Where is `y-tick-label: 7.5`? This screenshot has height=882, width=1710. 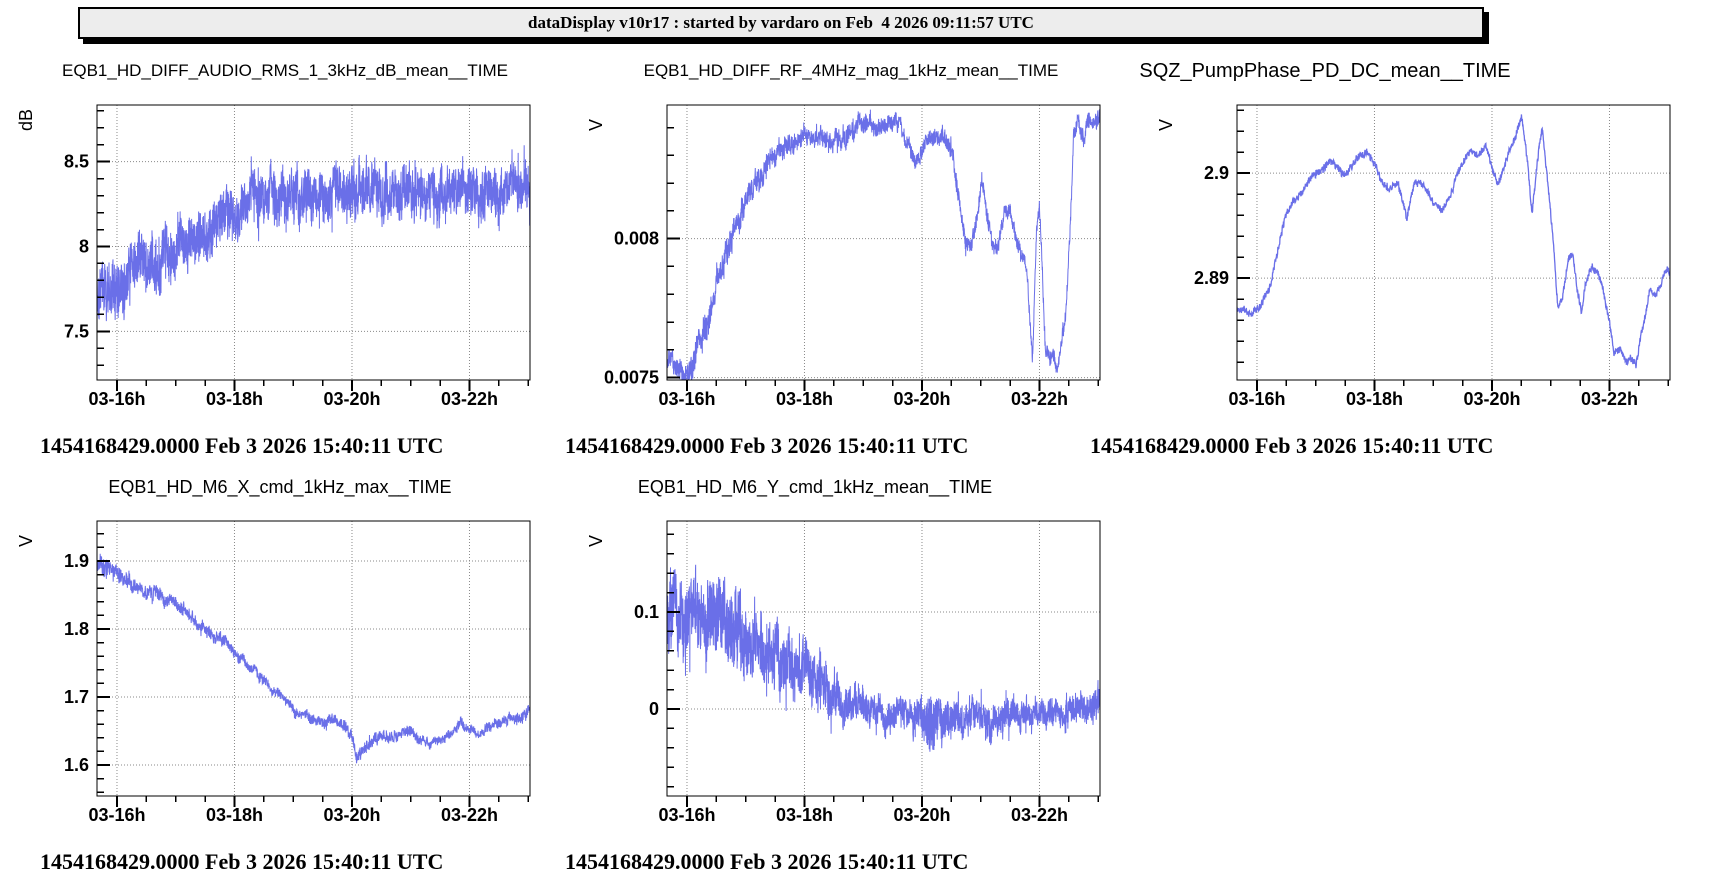 y-tick-label: 7.5 is located at coordinates (76, 331).